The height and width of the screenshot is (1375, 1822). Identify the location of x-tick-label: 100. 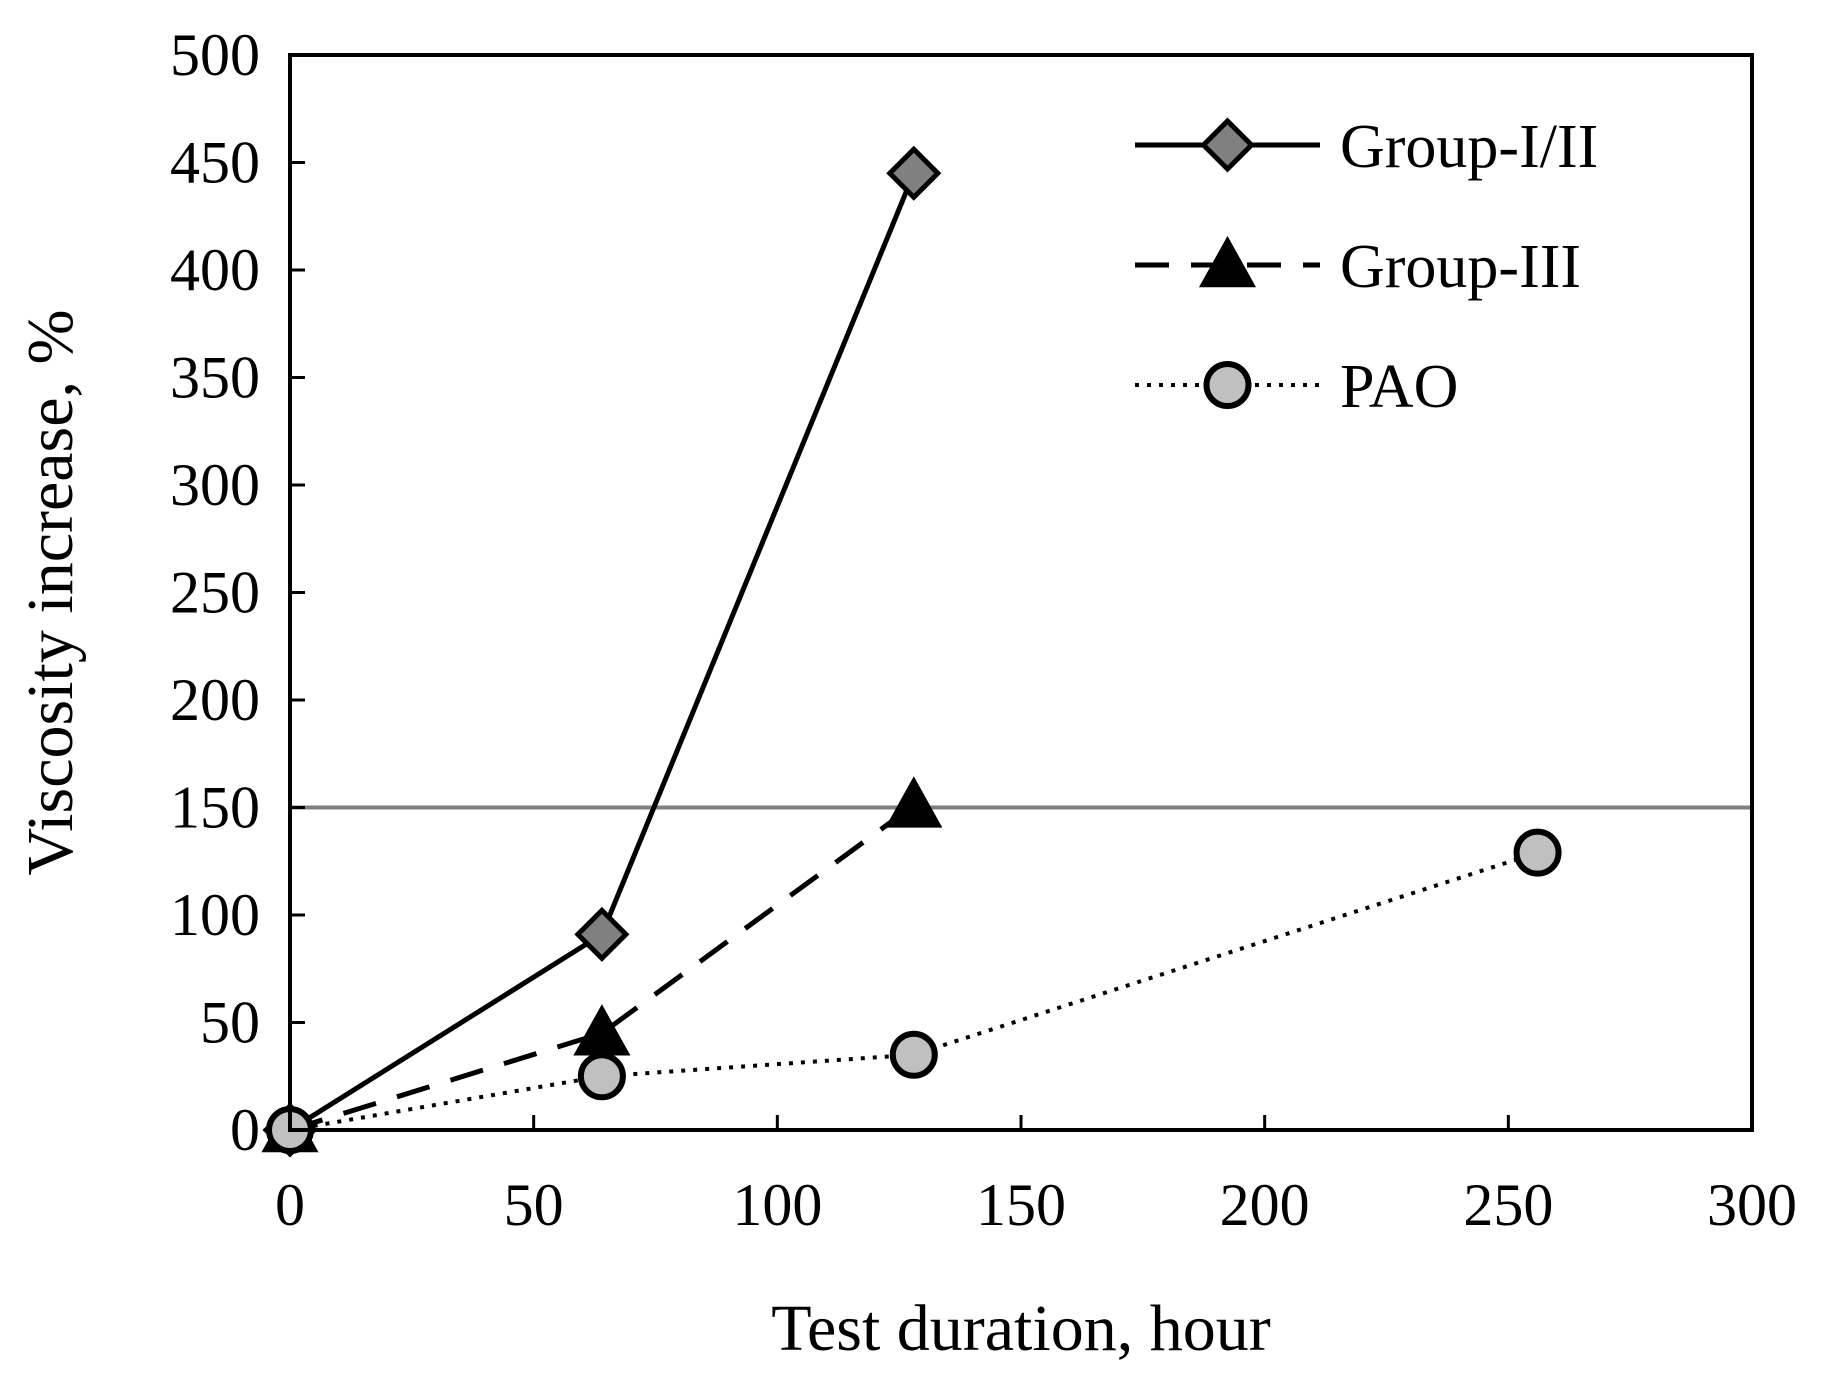
(777, 1205).